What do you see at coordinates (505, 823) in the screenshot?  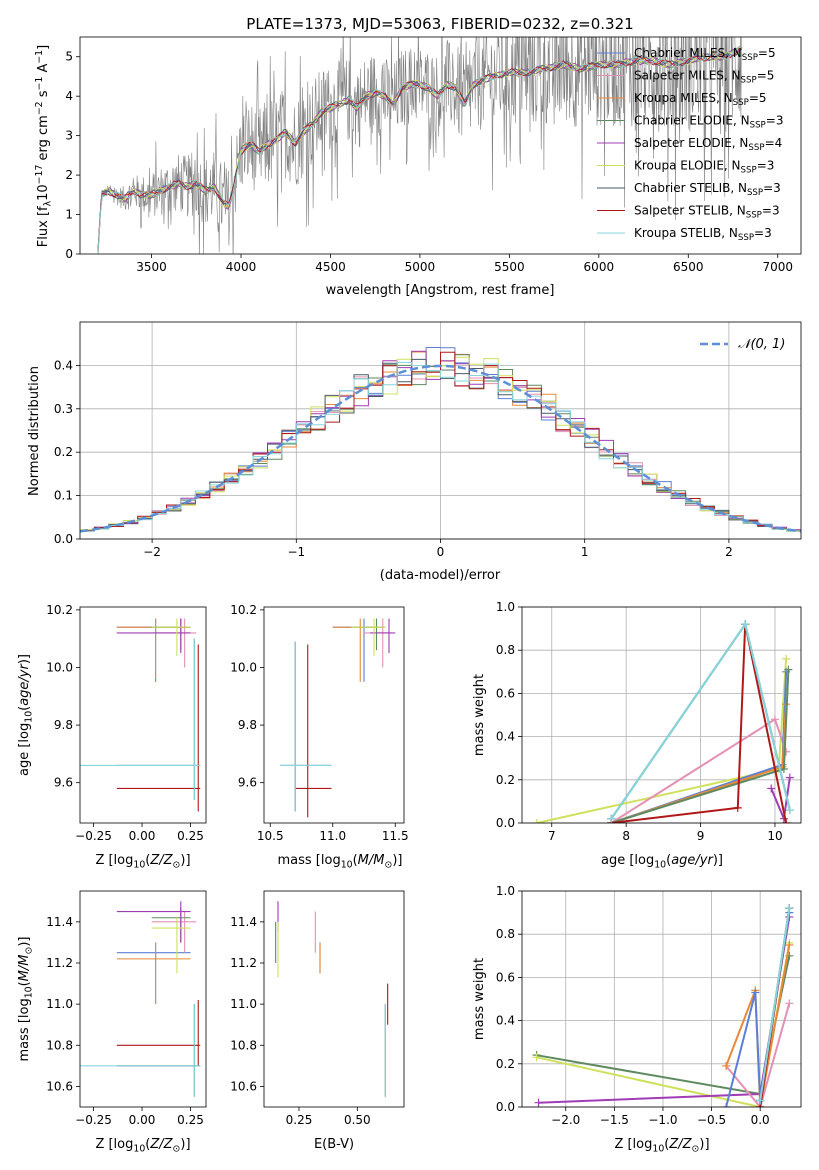 I see `weight_vs_age-ytick-label: 0.0` at bounding box center [505, 823].